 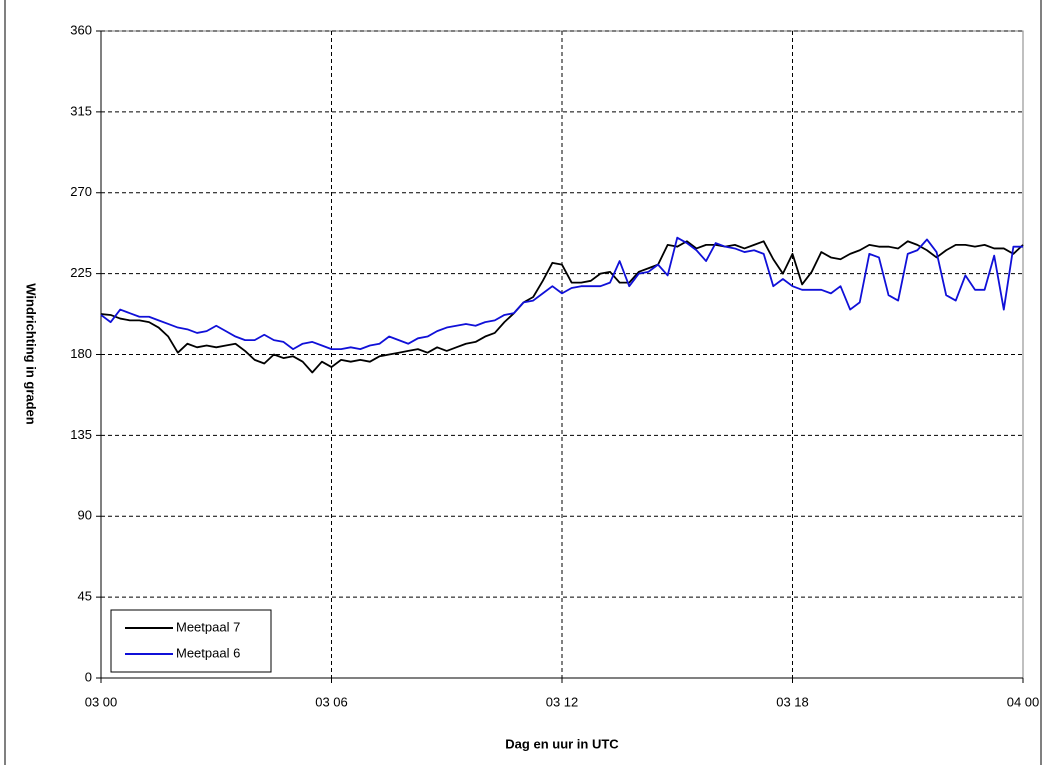 I want to click on y-tick-label: 225, so click(x=81, y=272).